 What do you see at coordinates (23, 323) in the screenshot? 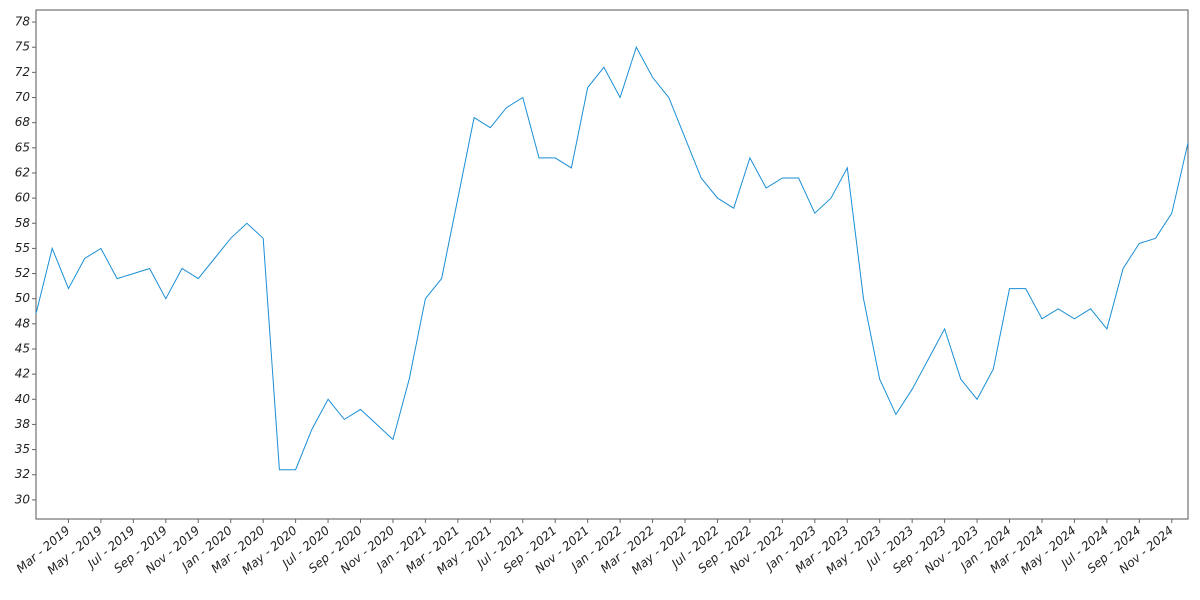
I see `y-tick-label: 48` at bounding box center [23, 323].